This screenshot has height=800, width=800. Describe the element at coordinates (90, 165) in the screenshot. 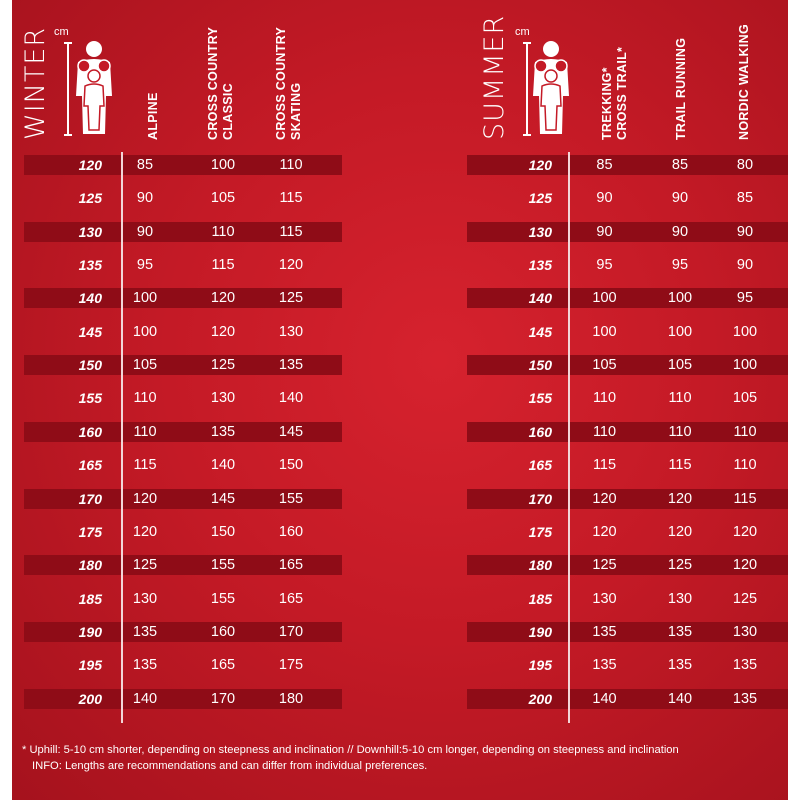

I see `winter-body-height-cell: 120` at that location.